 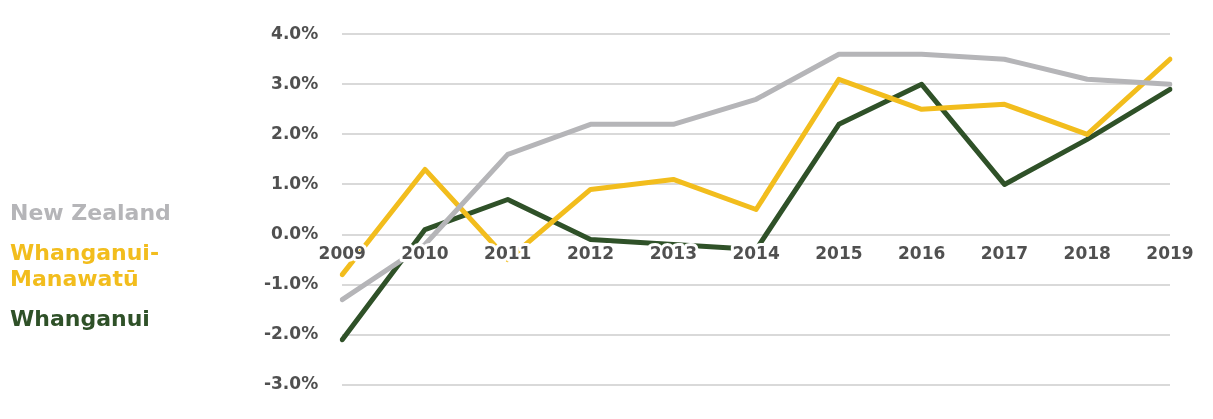 What do you see at coordinates (91, 213) in the screenshot?
I see `text: New Zealand` at bounding box center [91, 213].